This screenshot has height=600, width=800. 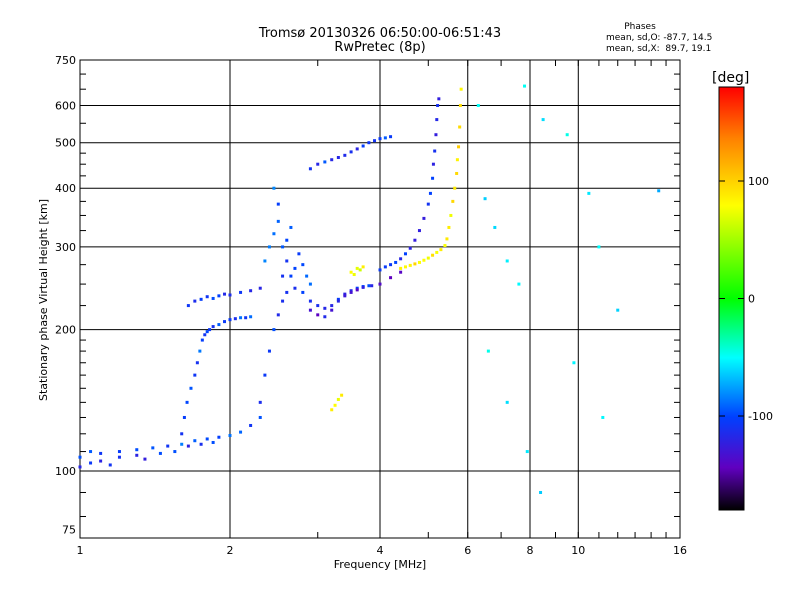 What do you see at coordinates (380, 33) in the screenshot?
I see `chart-title: Tromsø 20130326 06:50:00-06:51:43` at bounding box center [380, 33].